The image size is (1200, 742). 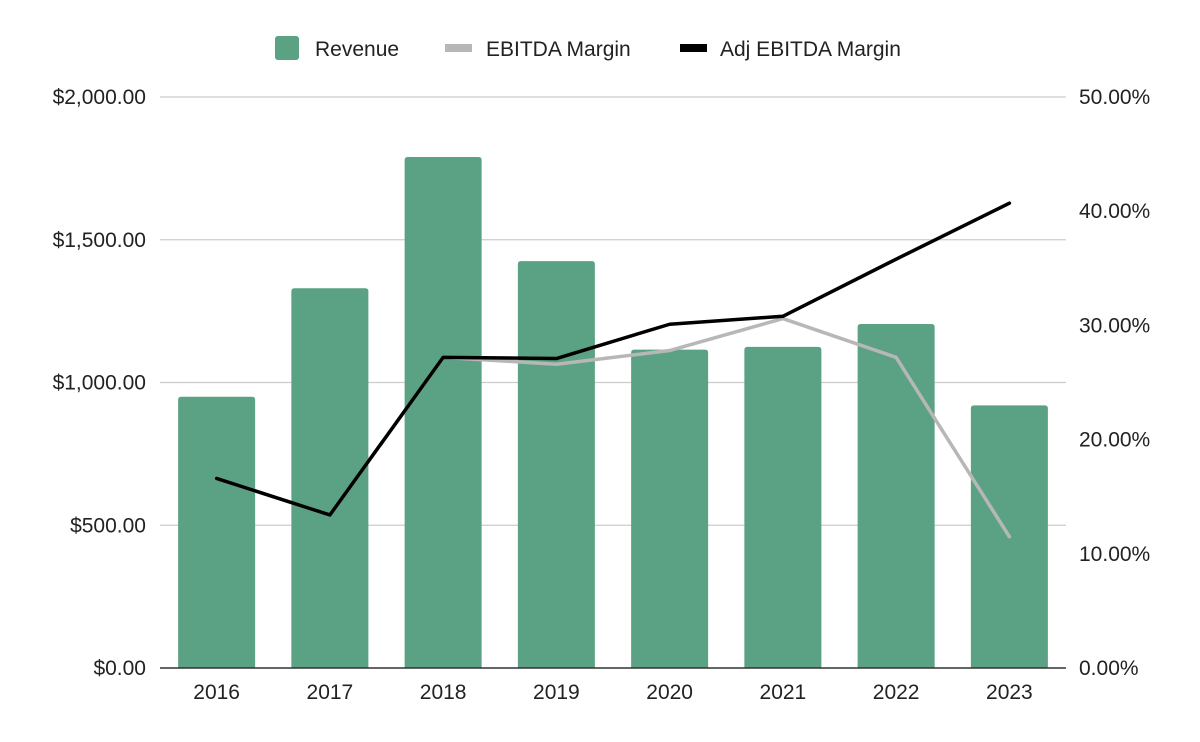 I want to click on x-tick-label: 2022, so click(x=896, y=692).